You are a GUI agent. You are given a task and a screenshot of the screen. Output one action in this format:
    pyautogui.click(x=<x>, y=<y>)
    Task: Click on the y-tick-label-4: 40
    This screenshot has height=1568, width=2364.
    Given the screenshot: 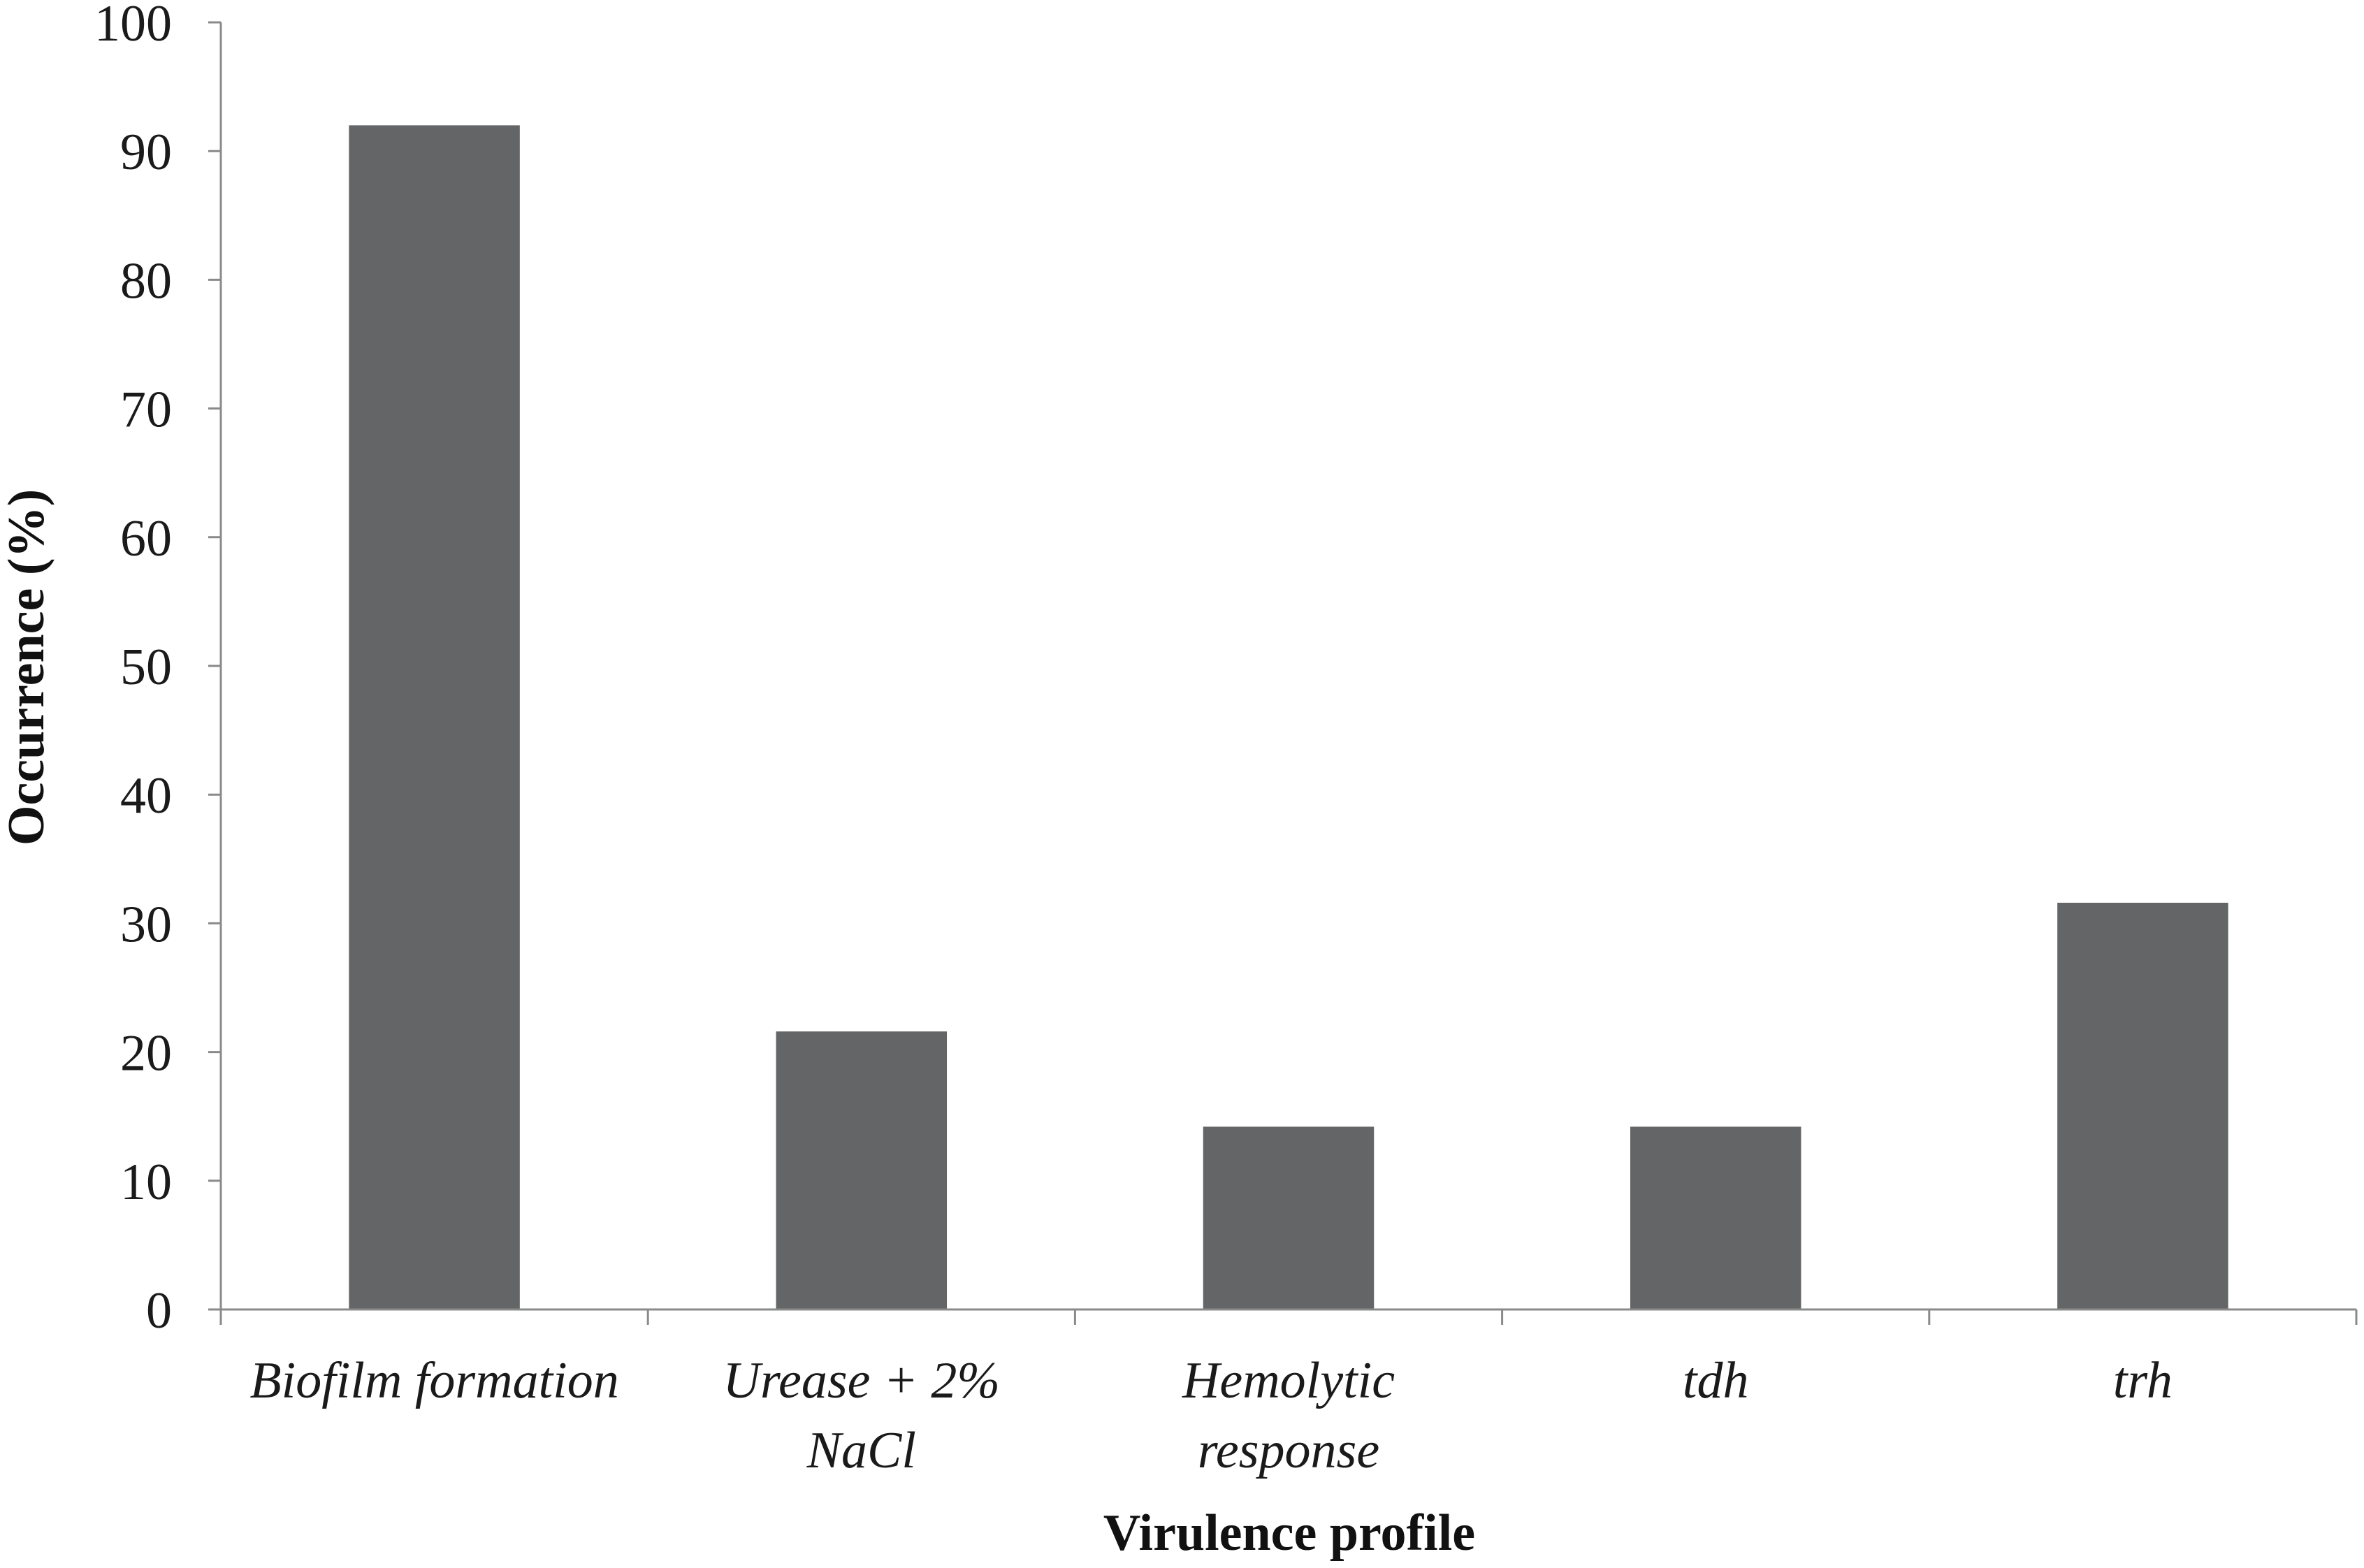 What is the action you would take?
    pyautogui.click(x=146, y=796)
    